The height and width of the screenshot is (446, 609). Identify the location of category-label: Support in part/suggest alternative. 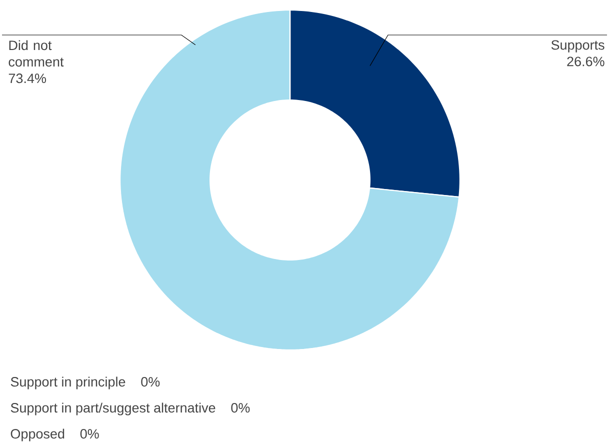
(113, 409).